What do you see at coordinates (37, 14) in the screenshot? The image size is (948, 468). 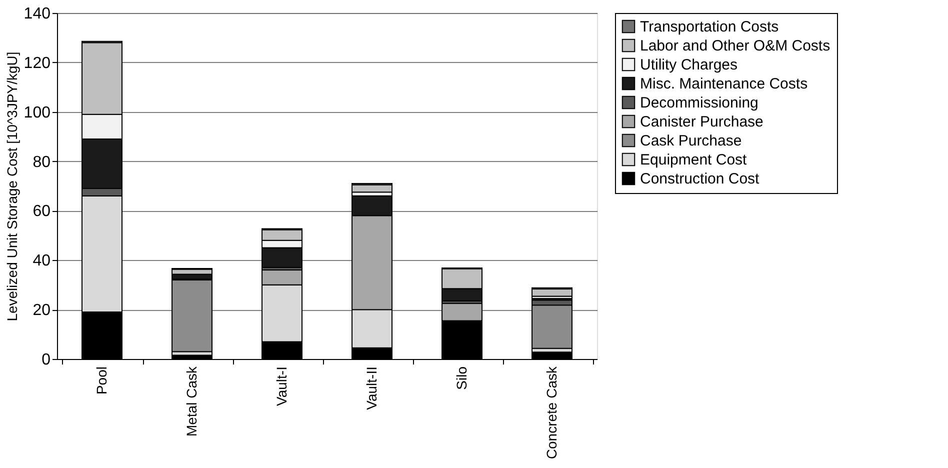 I see `y-tick-label: 140` at bounding box center [37, 14].